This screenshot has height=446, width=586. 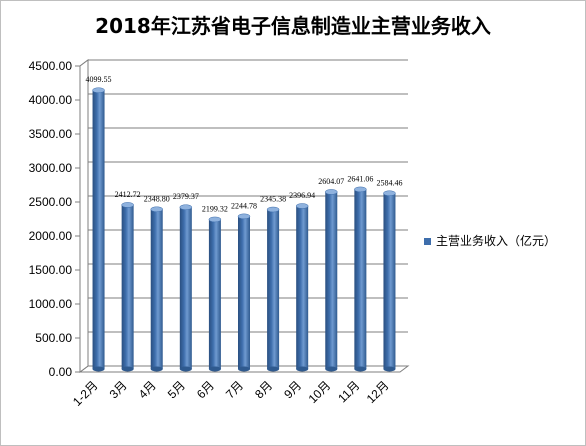 I want to click on legend-swatch, so click(x=427, y=241).